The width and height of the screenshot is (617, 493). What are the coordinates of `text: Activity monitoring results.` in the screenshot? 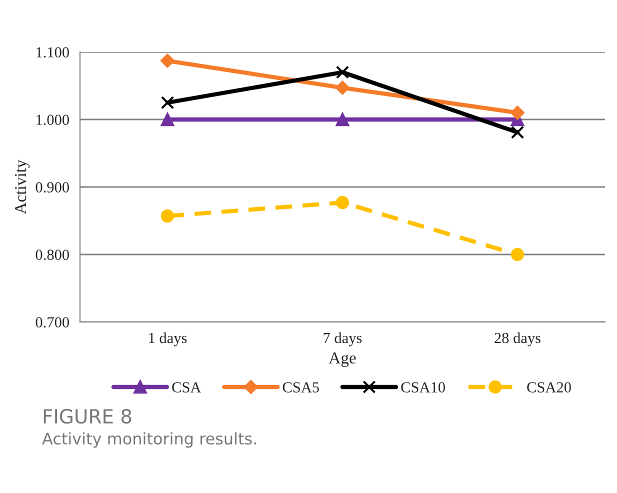 It's located at (149, 440).